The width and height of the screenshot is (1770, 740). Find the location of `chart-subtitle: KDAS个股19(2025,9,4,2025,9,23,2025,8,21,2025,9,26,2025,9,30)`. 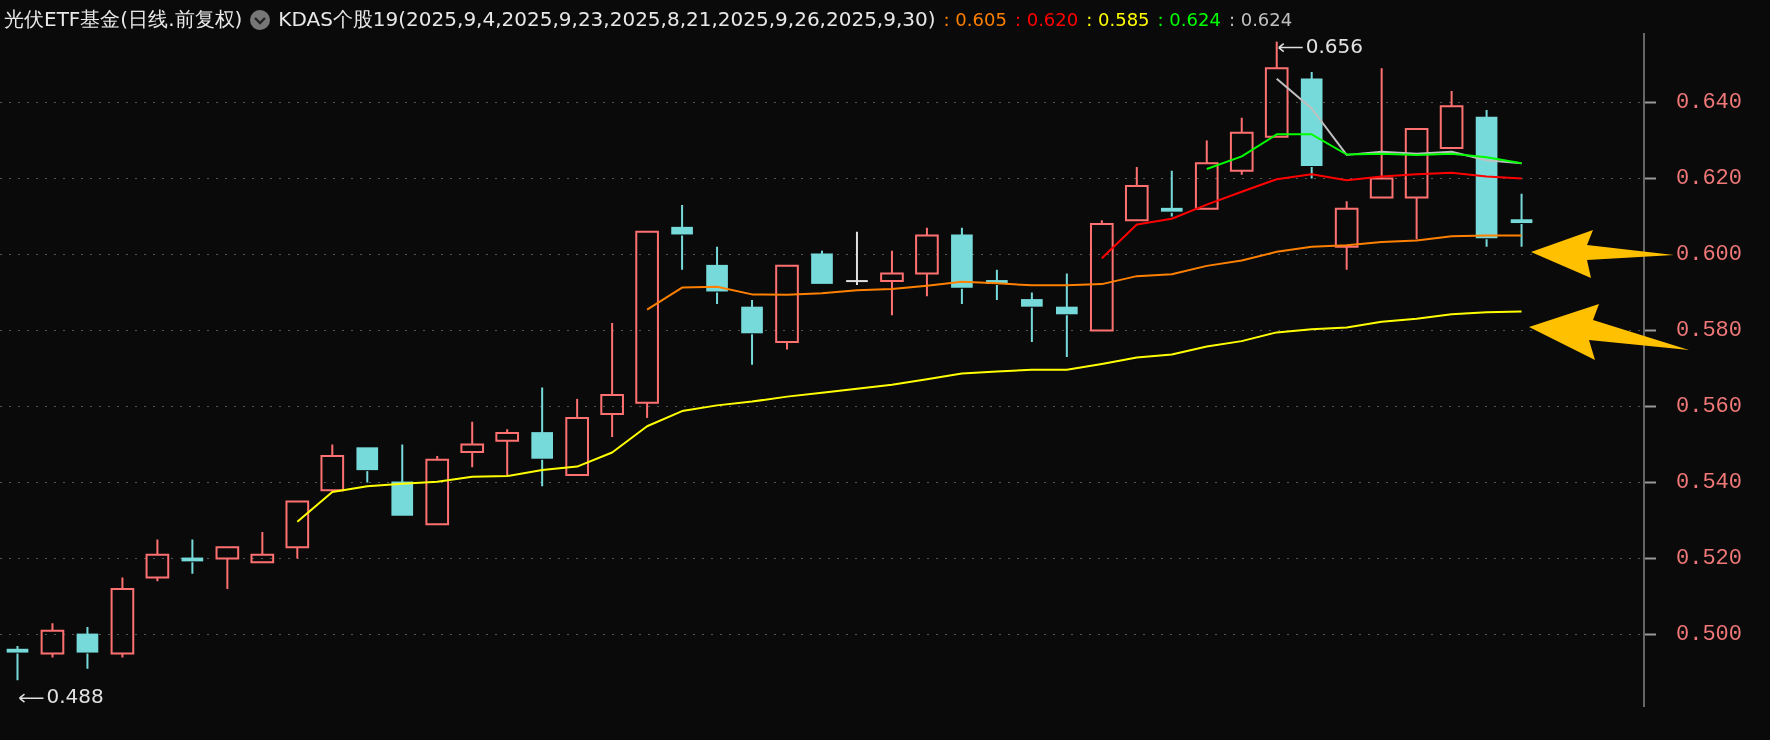

chart-subtitle: KDAS个股19(2025,9,4,2025,9,23,2025,8,21,2025,9,26,2025,9,30) is located at coordinates (607, 19).